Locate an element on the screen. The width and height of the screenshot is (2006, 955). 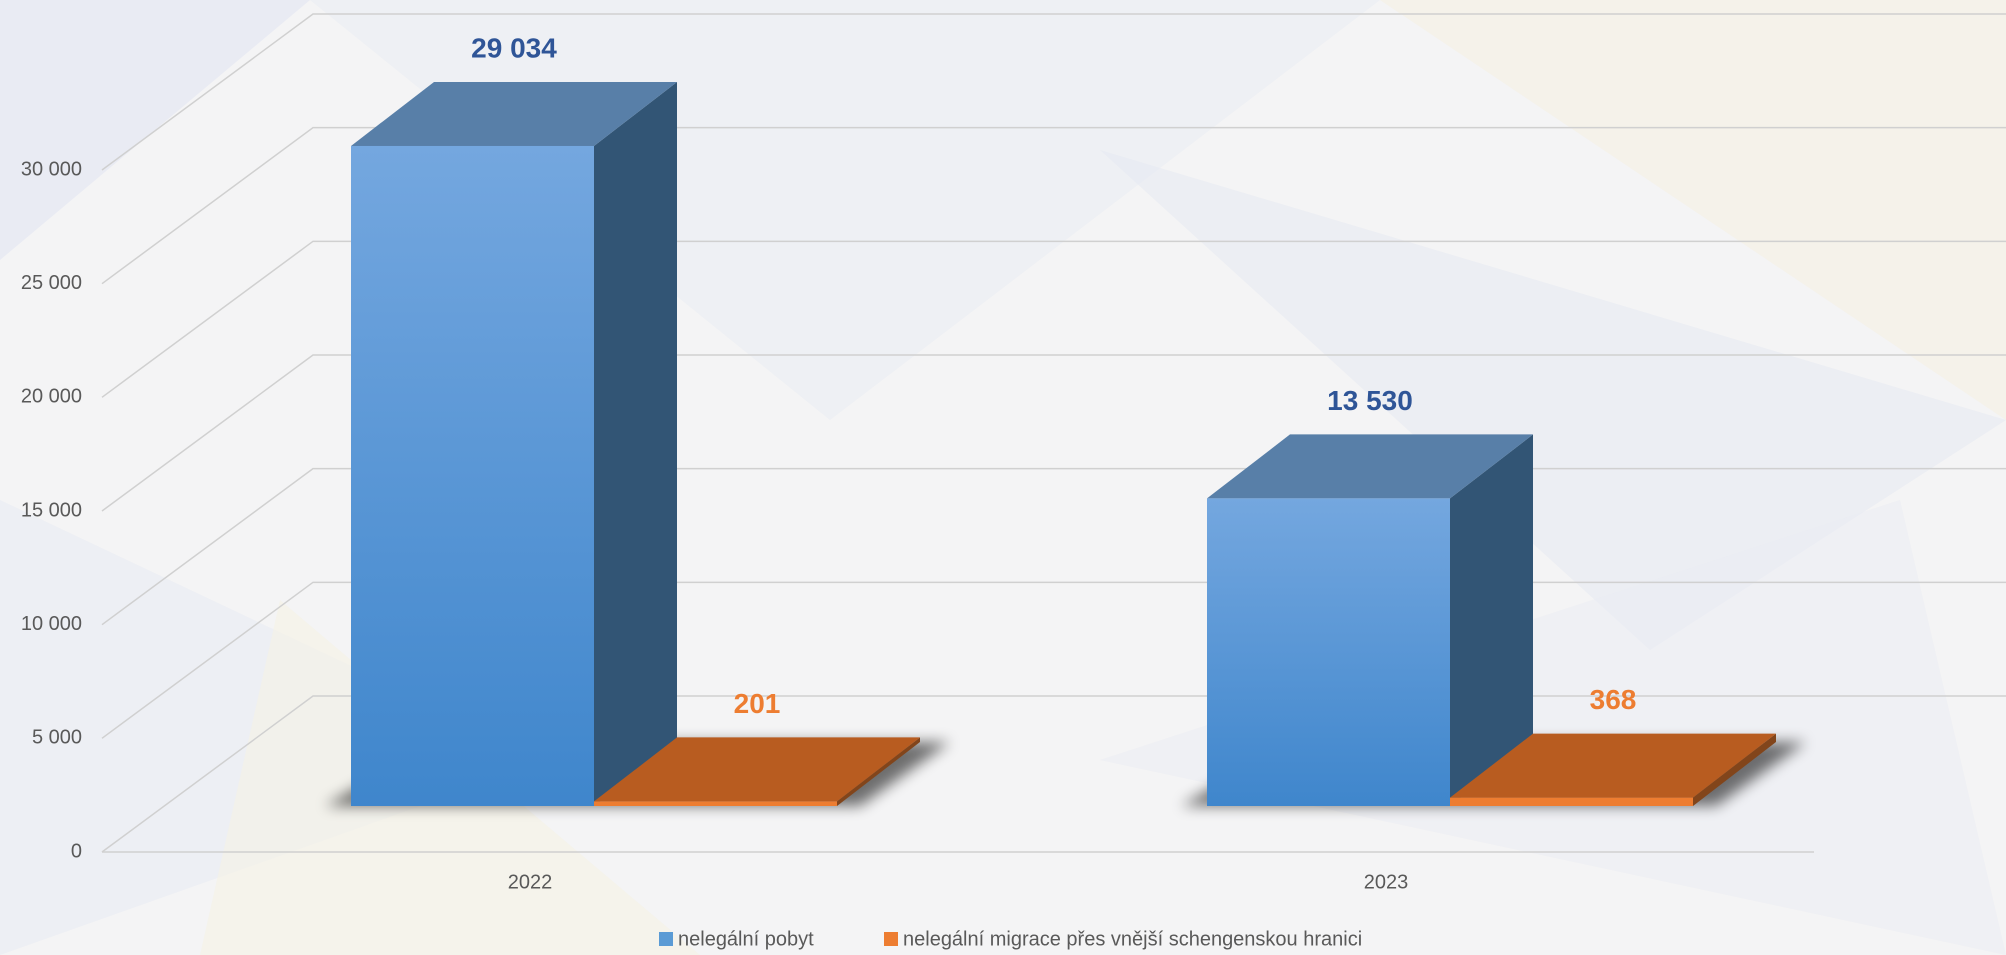
data-label: 368 is located at coordinates (1613, 699).